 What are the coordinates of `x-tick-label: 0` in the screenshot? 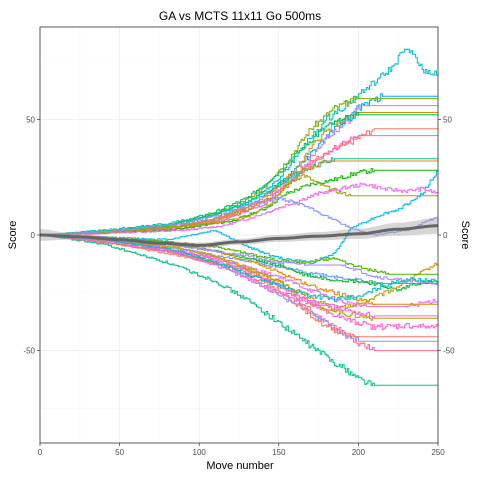 It's located at (40, 452).